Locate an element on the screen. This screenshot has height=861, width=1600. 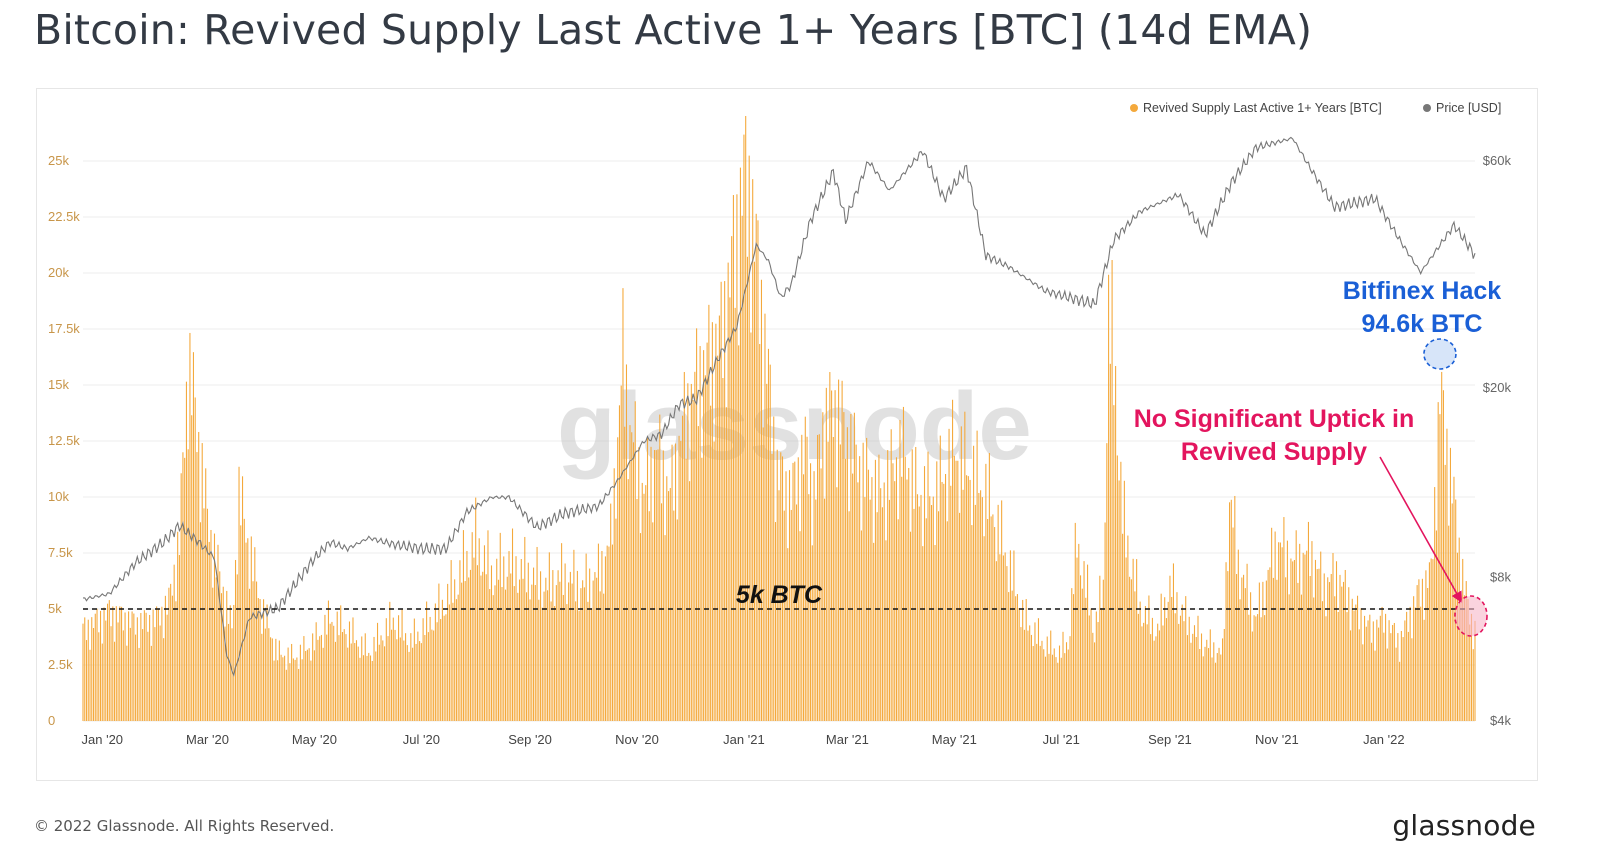
glassnode-logo: glassnode is located at coordinates (1464, 825).